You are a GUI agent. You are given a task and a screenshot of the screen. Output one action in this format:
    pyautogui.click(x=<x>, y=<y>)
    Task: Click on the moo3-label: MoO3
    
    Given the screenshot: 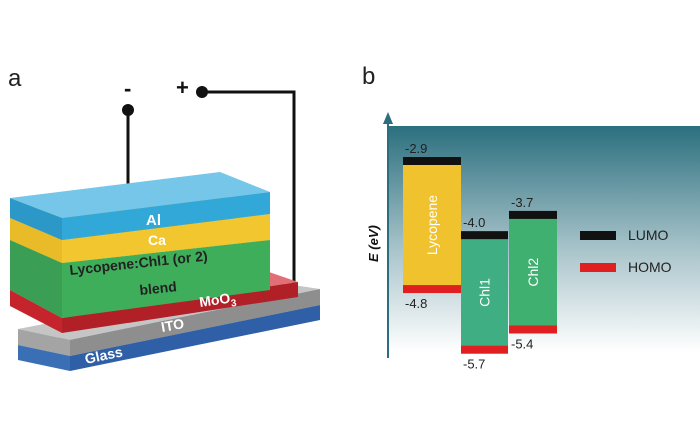 What is the action you would take?
    pyautogui.click(x=218, y=301)
    